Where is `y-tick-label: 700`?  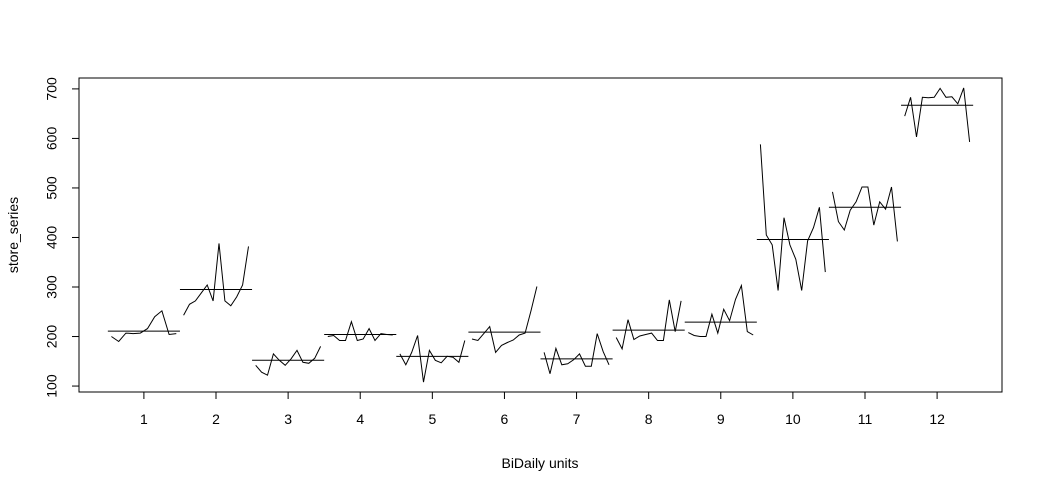 y-tick-label: 700 is located at coordinates (52, 89).